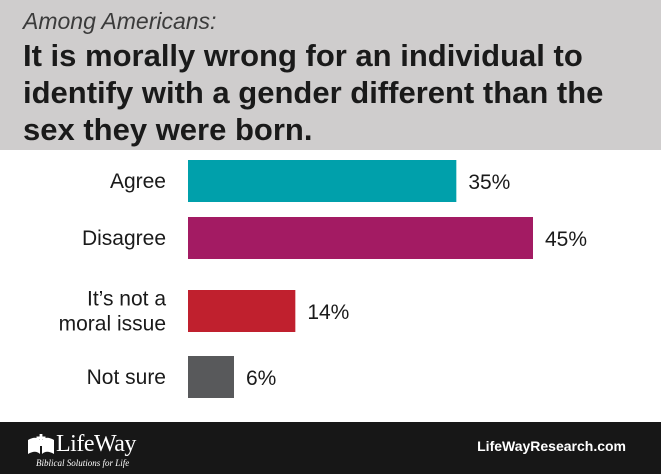 The image size is (661, 474). Describe the element at coordinates (120, 21) in the screenshot. I see `chart-subtitle: Among Americans:` at that location.